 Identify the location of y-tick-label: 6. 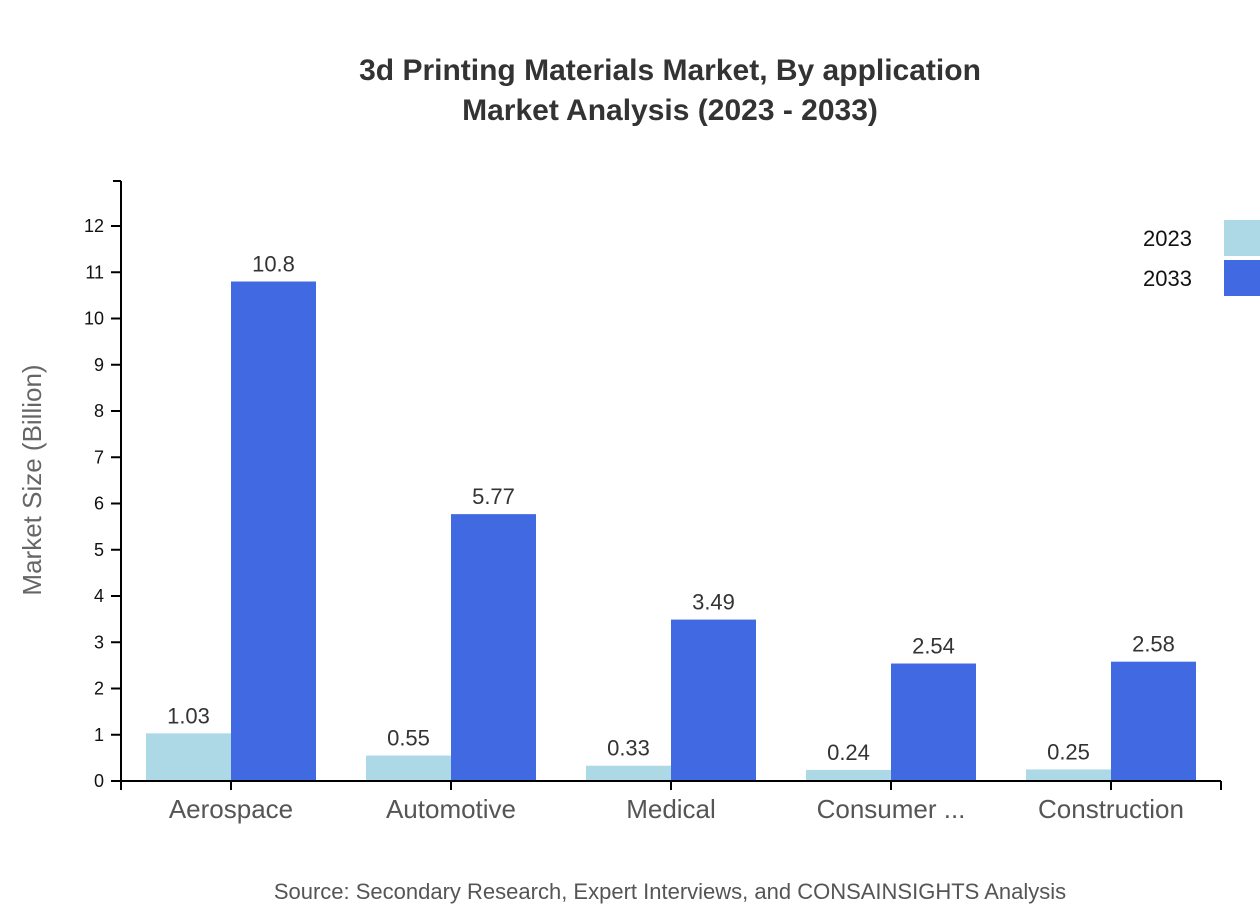
(99, 504).